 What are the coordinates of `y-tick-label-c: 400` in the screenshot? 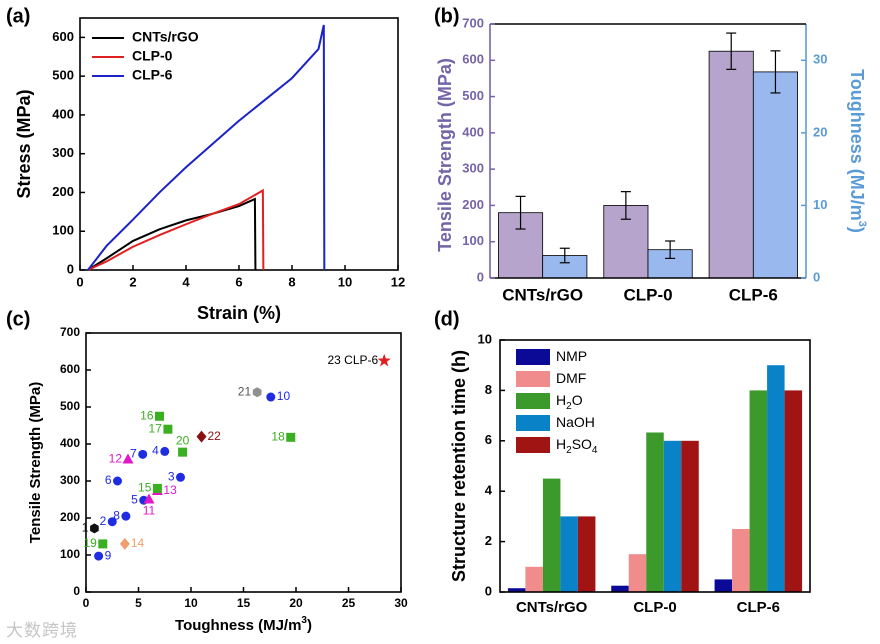 It's located at (70, 443).